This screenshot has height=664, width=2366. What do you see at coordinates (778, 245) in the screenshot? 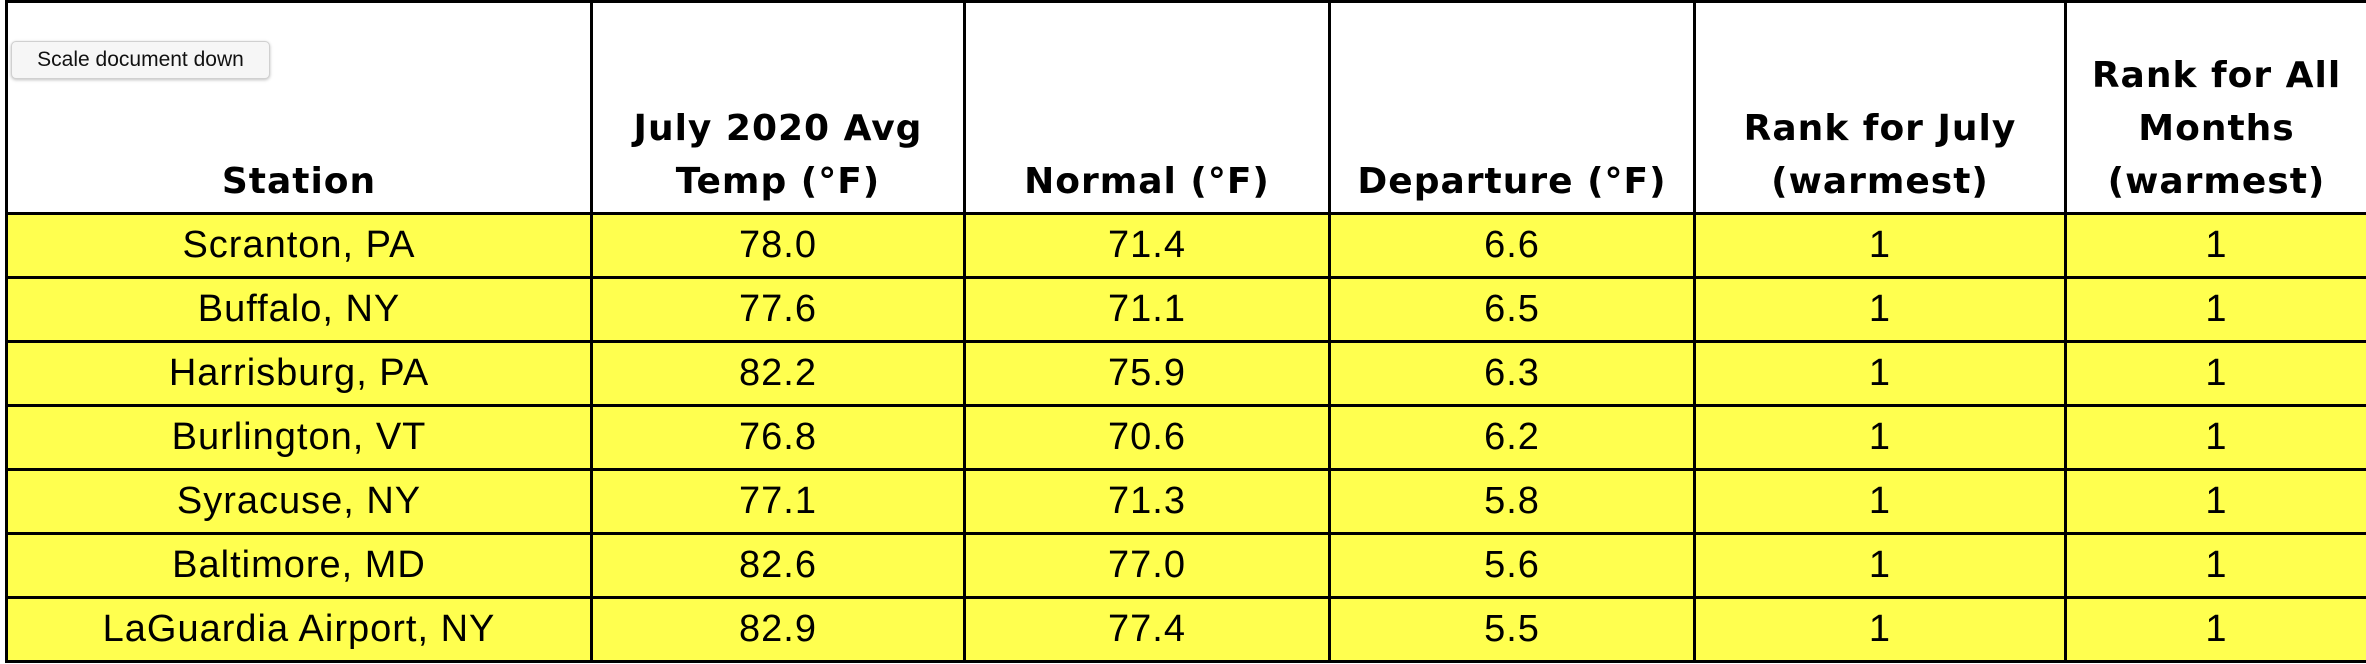
I see `table-cell: 78.0` at bounding box center [778, 245].